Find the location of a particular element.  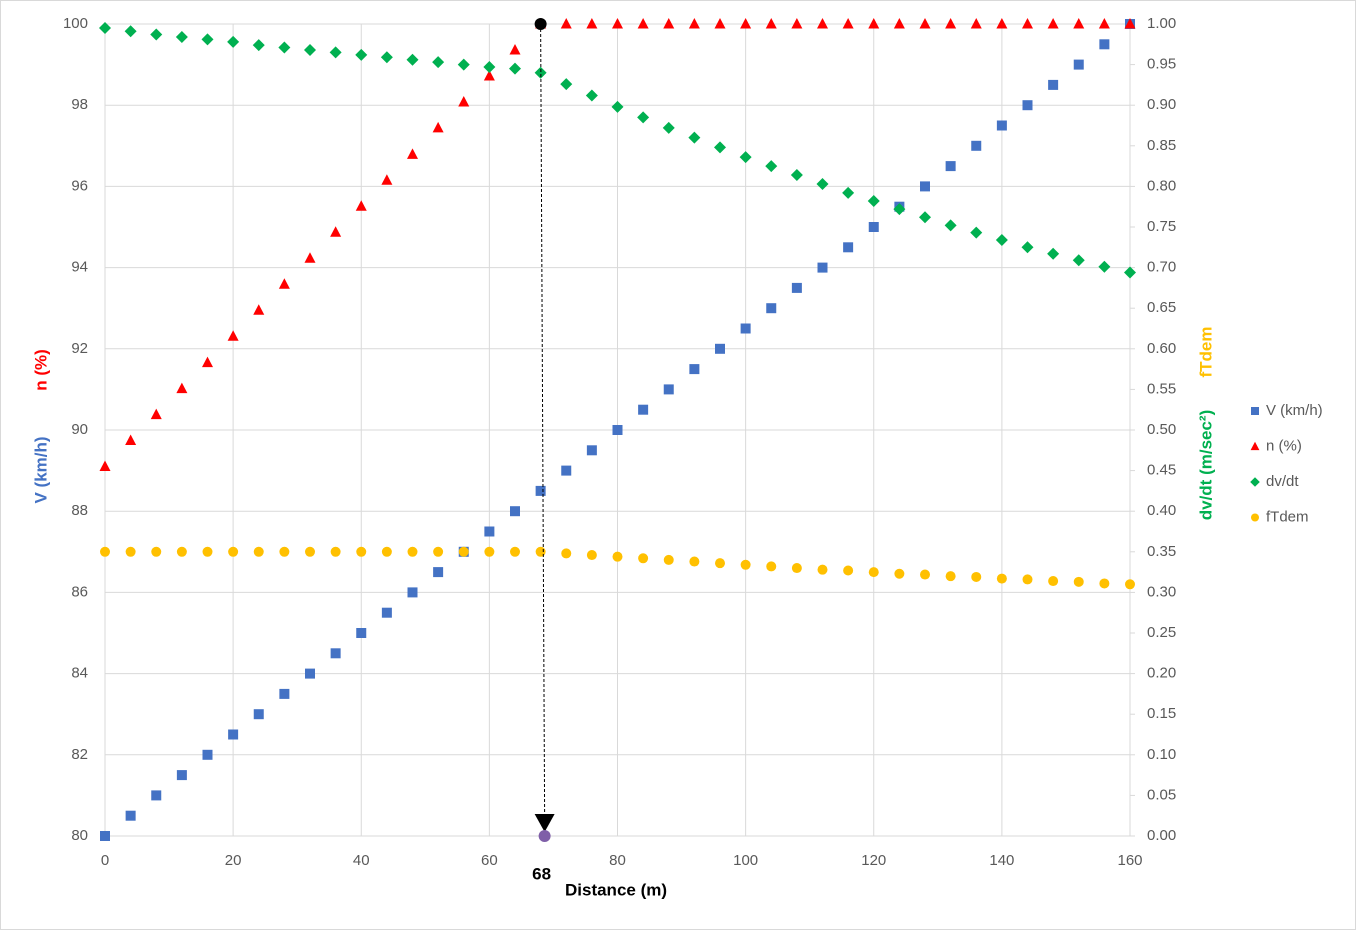

y-tick-label: 86 is located at coordinates (79, 591).